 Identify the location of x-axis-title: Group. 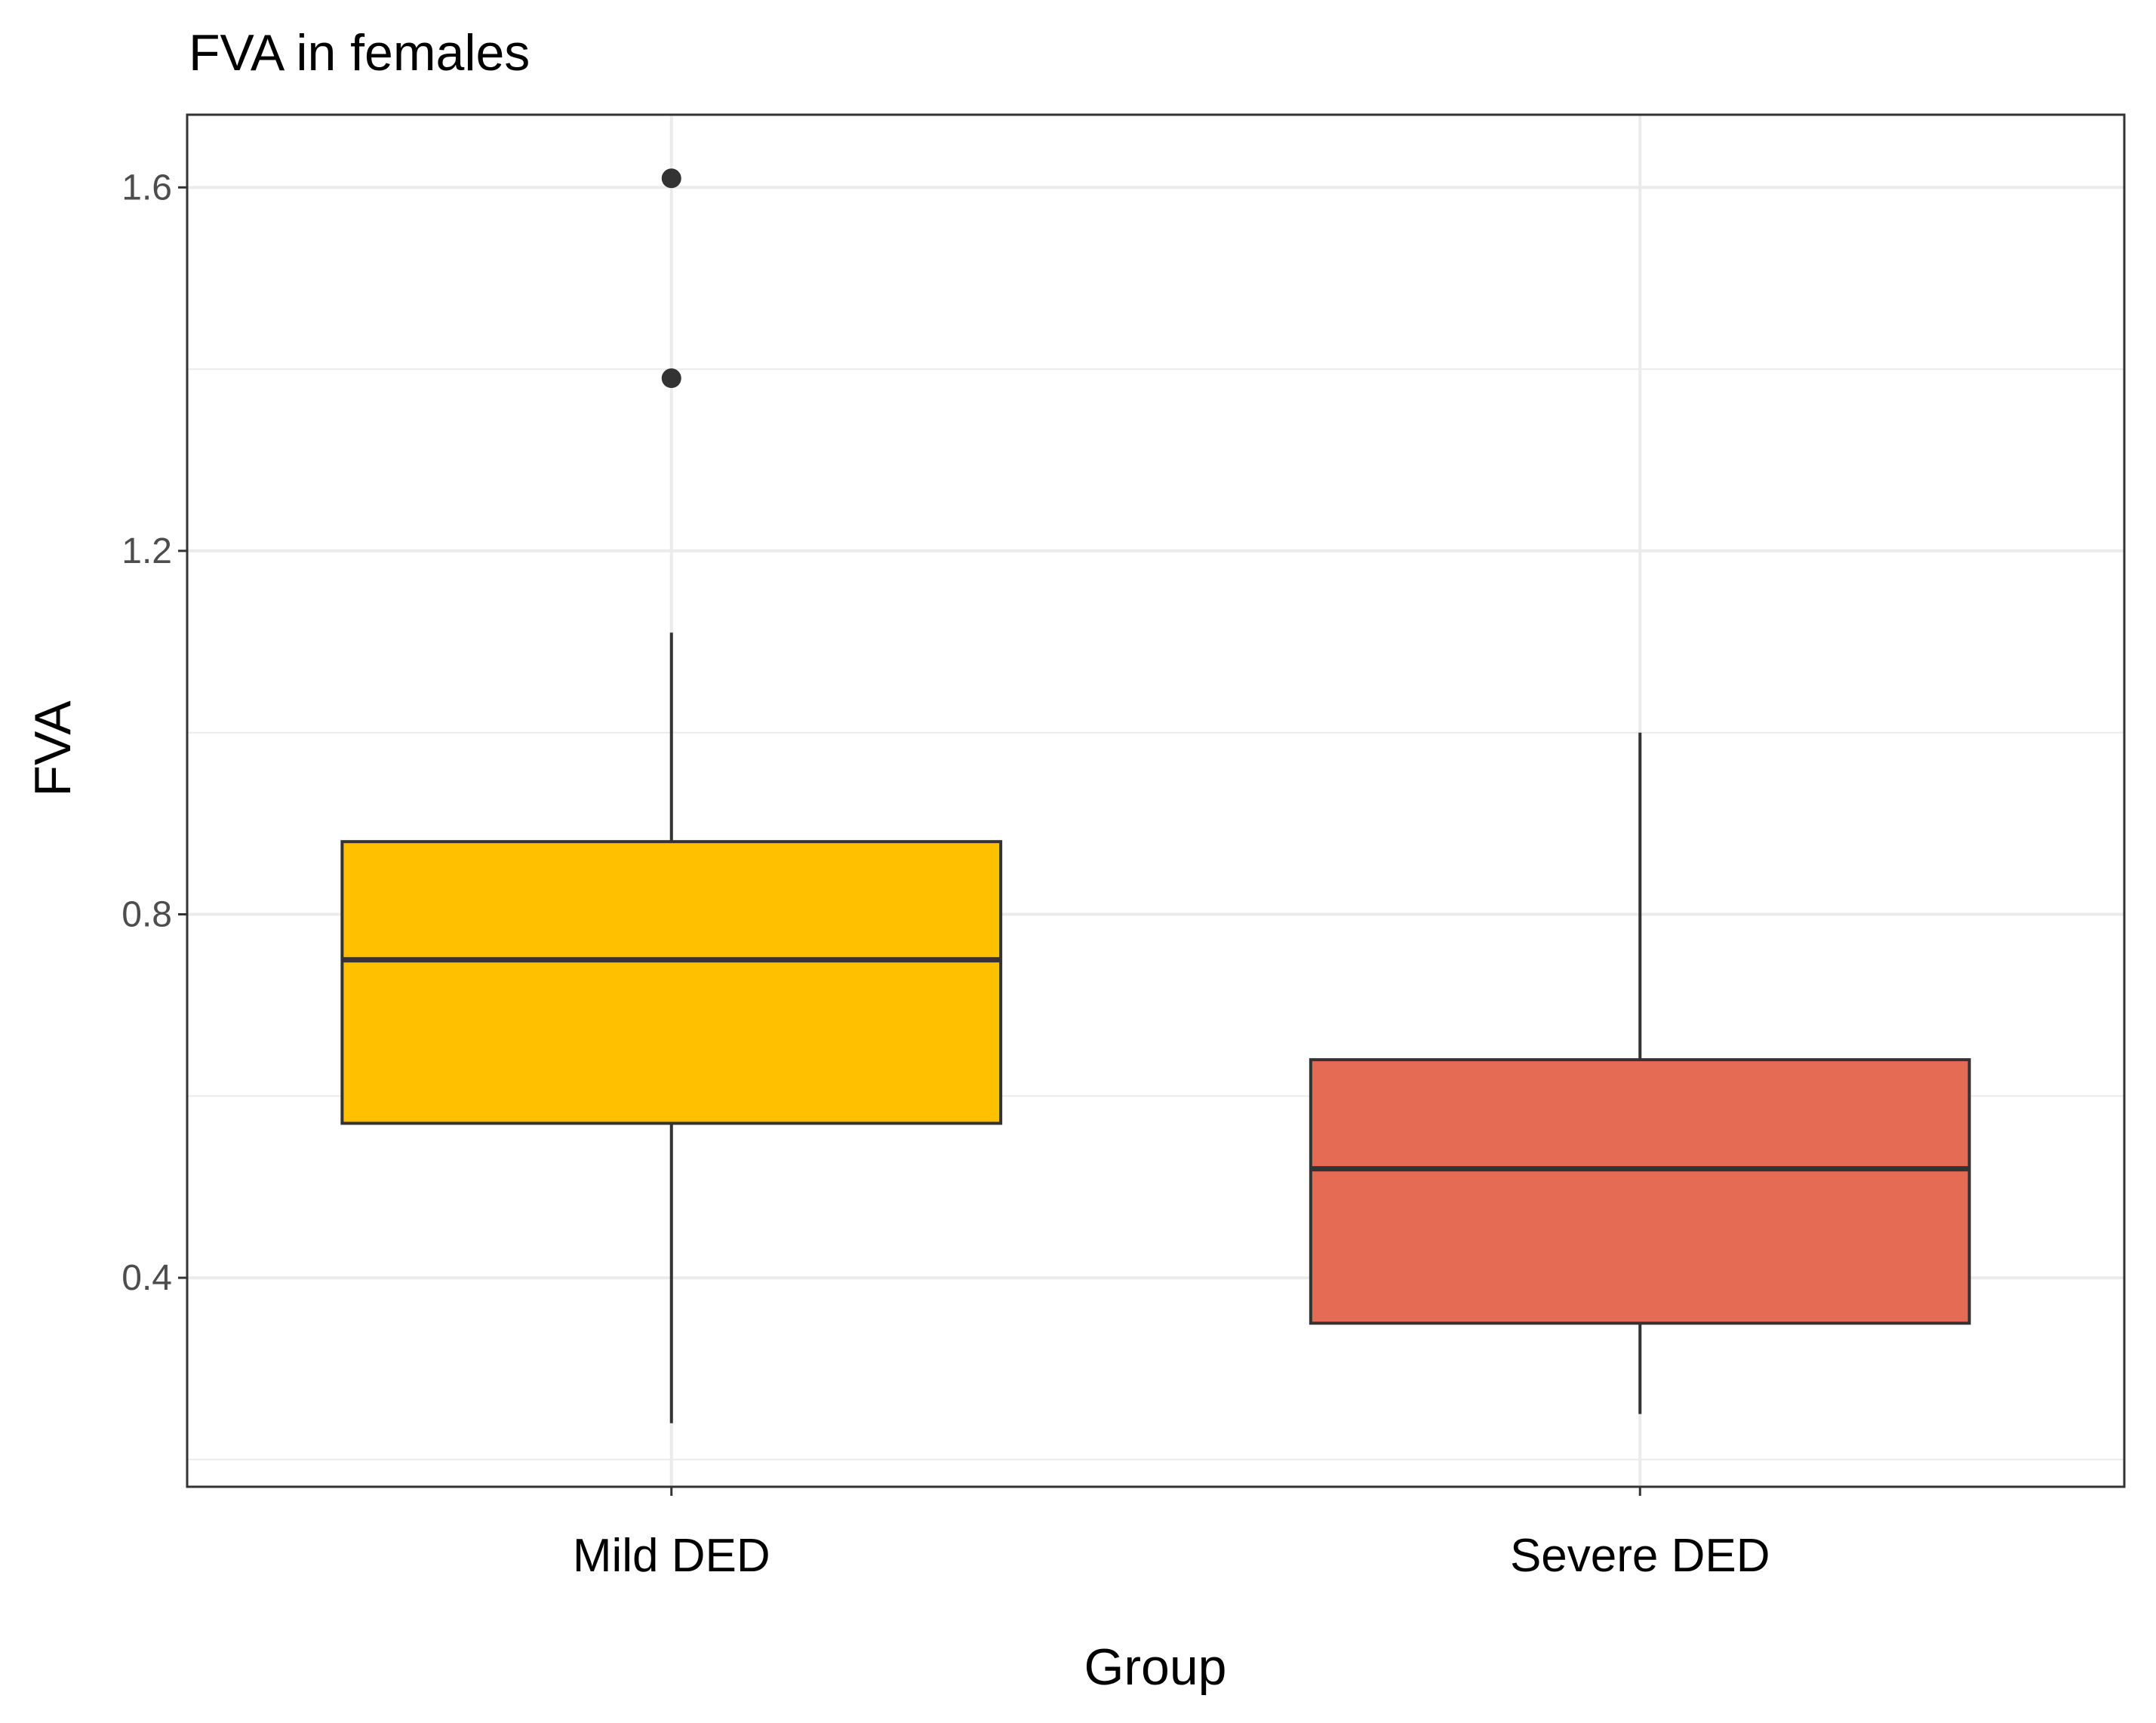
(1155, 1667).